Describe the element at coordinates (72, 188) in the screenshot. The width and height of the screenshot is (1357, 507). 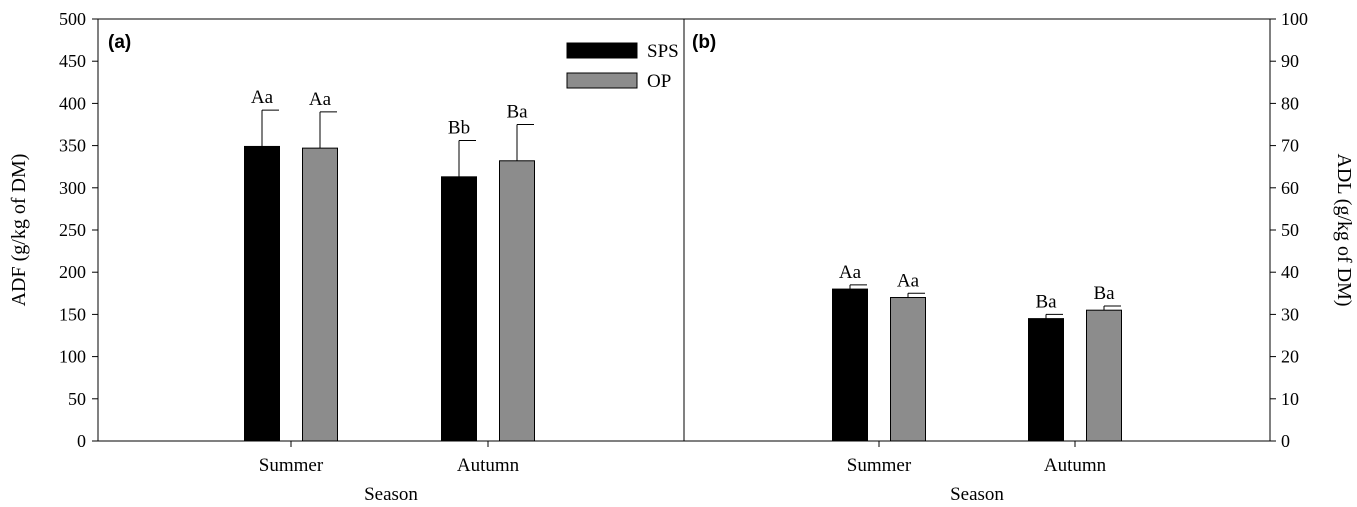
I see `y-tick-label: 300` at that location.